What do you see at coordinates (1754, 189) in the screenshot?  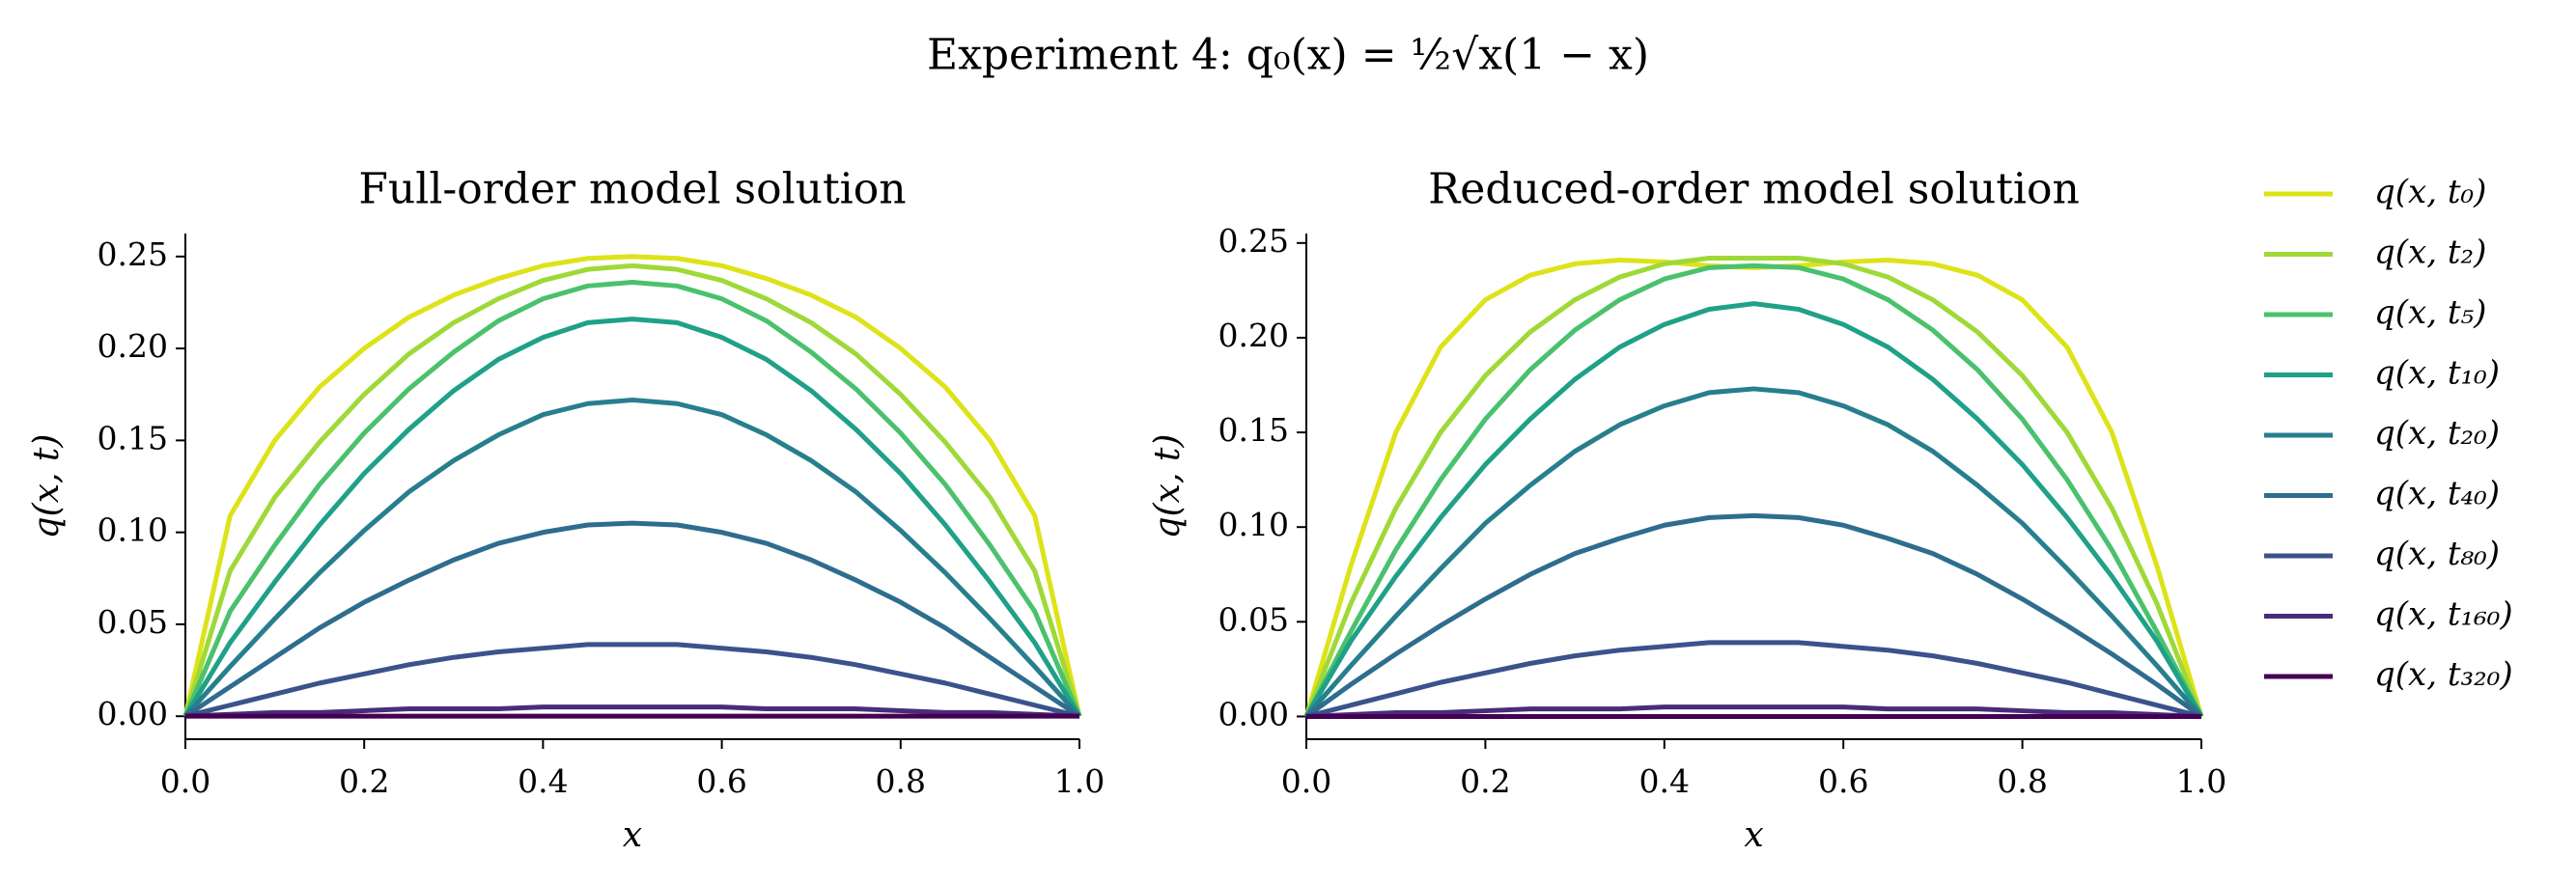 I see `subplot-title: Reduced-order model solution` at bounding box center [1754, 189].